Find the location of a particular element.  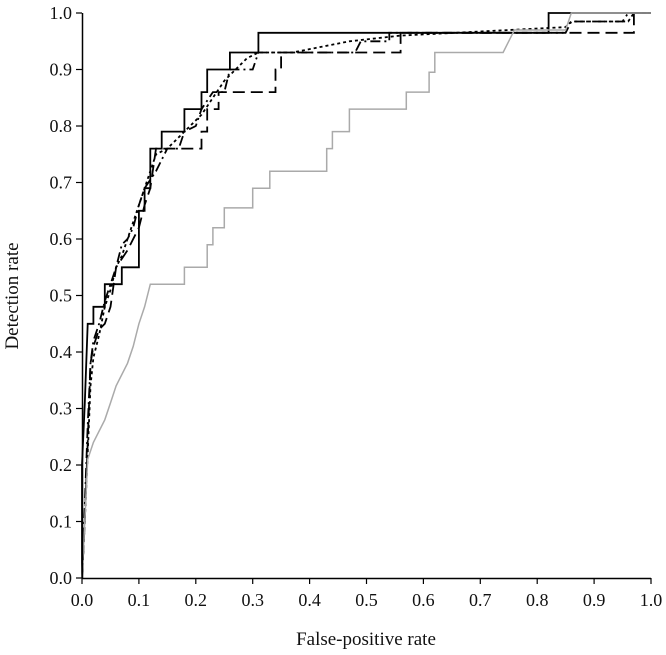

x-tick-label: 0.4 is located at coordinates (309, 600).